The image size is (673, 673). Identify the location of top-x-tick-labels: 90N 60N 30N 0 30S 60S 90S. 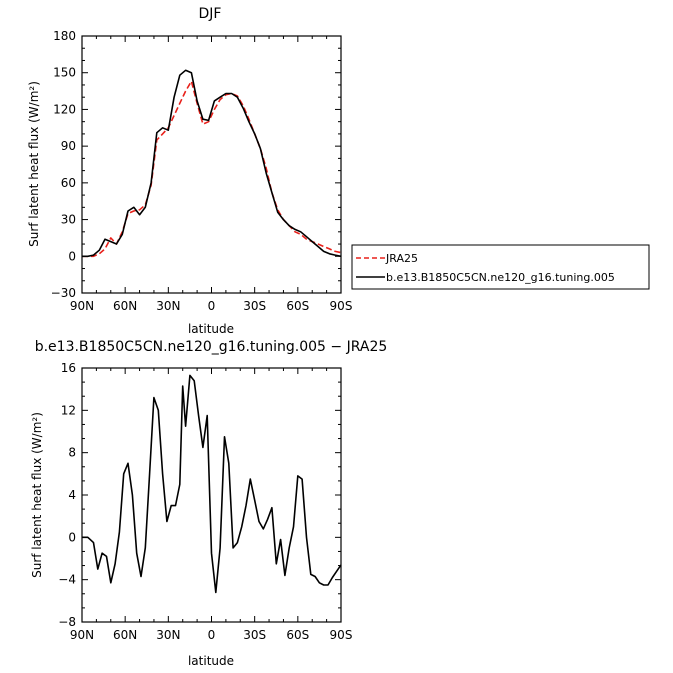
(211, 306).